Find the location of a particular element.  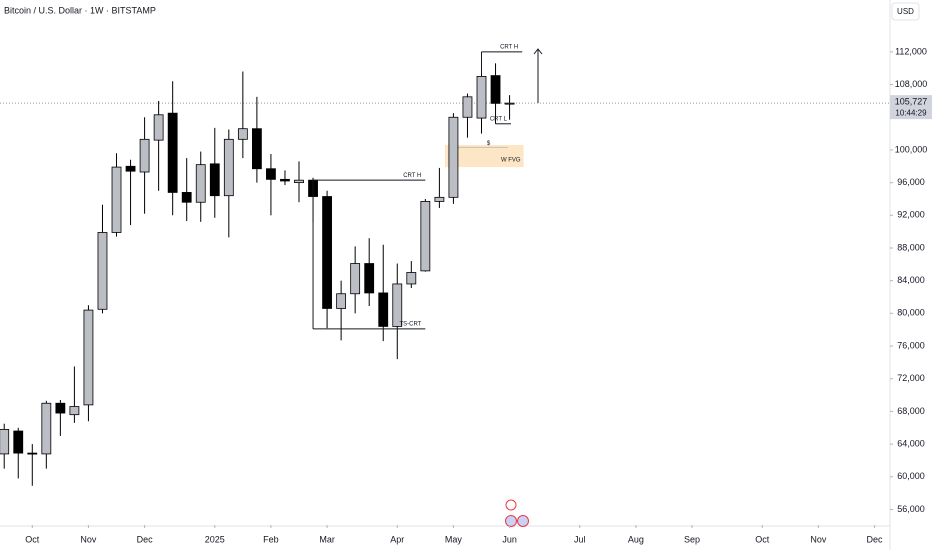

x-tick-label: Sep is located at coordinates (692, 539).